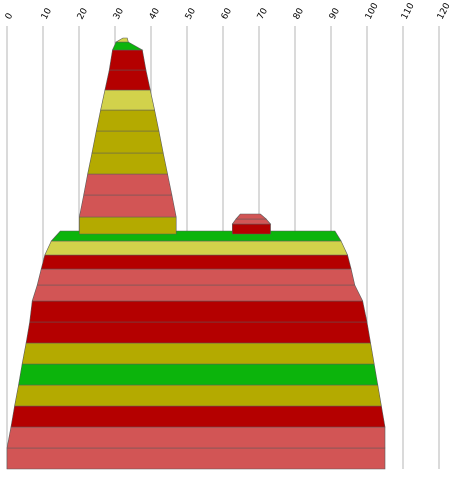 The image size is (452, 477). What do you see at coordinates (335, 13) in the screenshot?
I see `x-tick-label: 90` at bounding box center [335, 13].